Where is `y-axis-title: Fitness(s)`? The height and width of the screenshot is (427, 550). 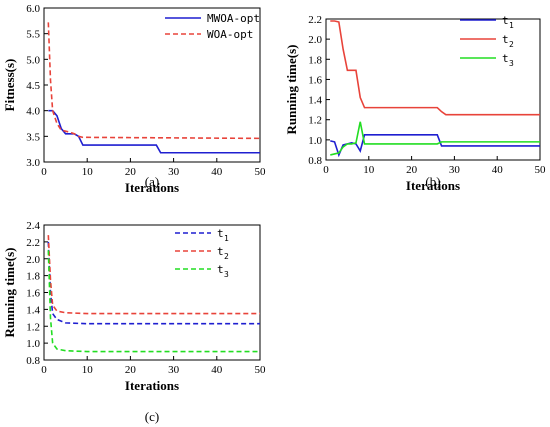
y-axis-title: Fitness(s) is located at coordinates (9, 85).